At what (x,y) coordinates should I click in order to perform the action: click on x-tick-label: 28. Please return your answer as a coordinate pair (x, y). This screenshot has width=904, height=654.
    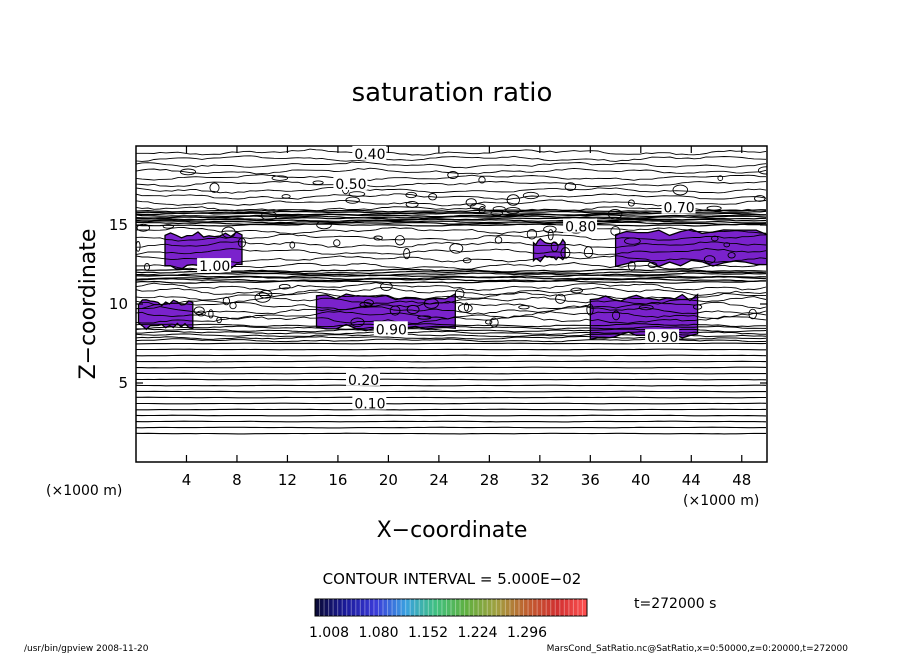
    Looking at the image, I should click on (489, 480).